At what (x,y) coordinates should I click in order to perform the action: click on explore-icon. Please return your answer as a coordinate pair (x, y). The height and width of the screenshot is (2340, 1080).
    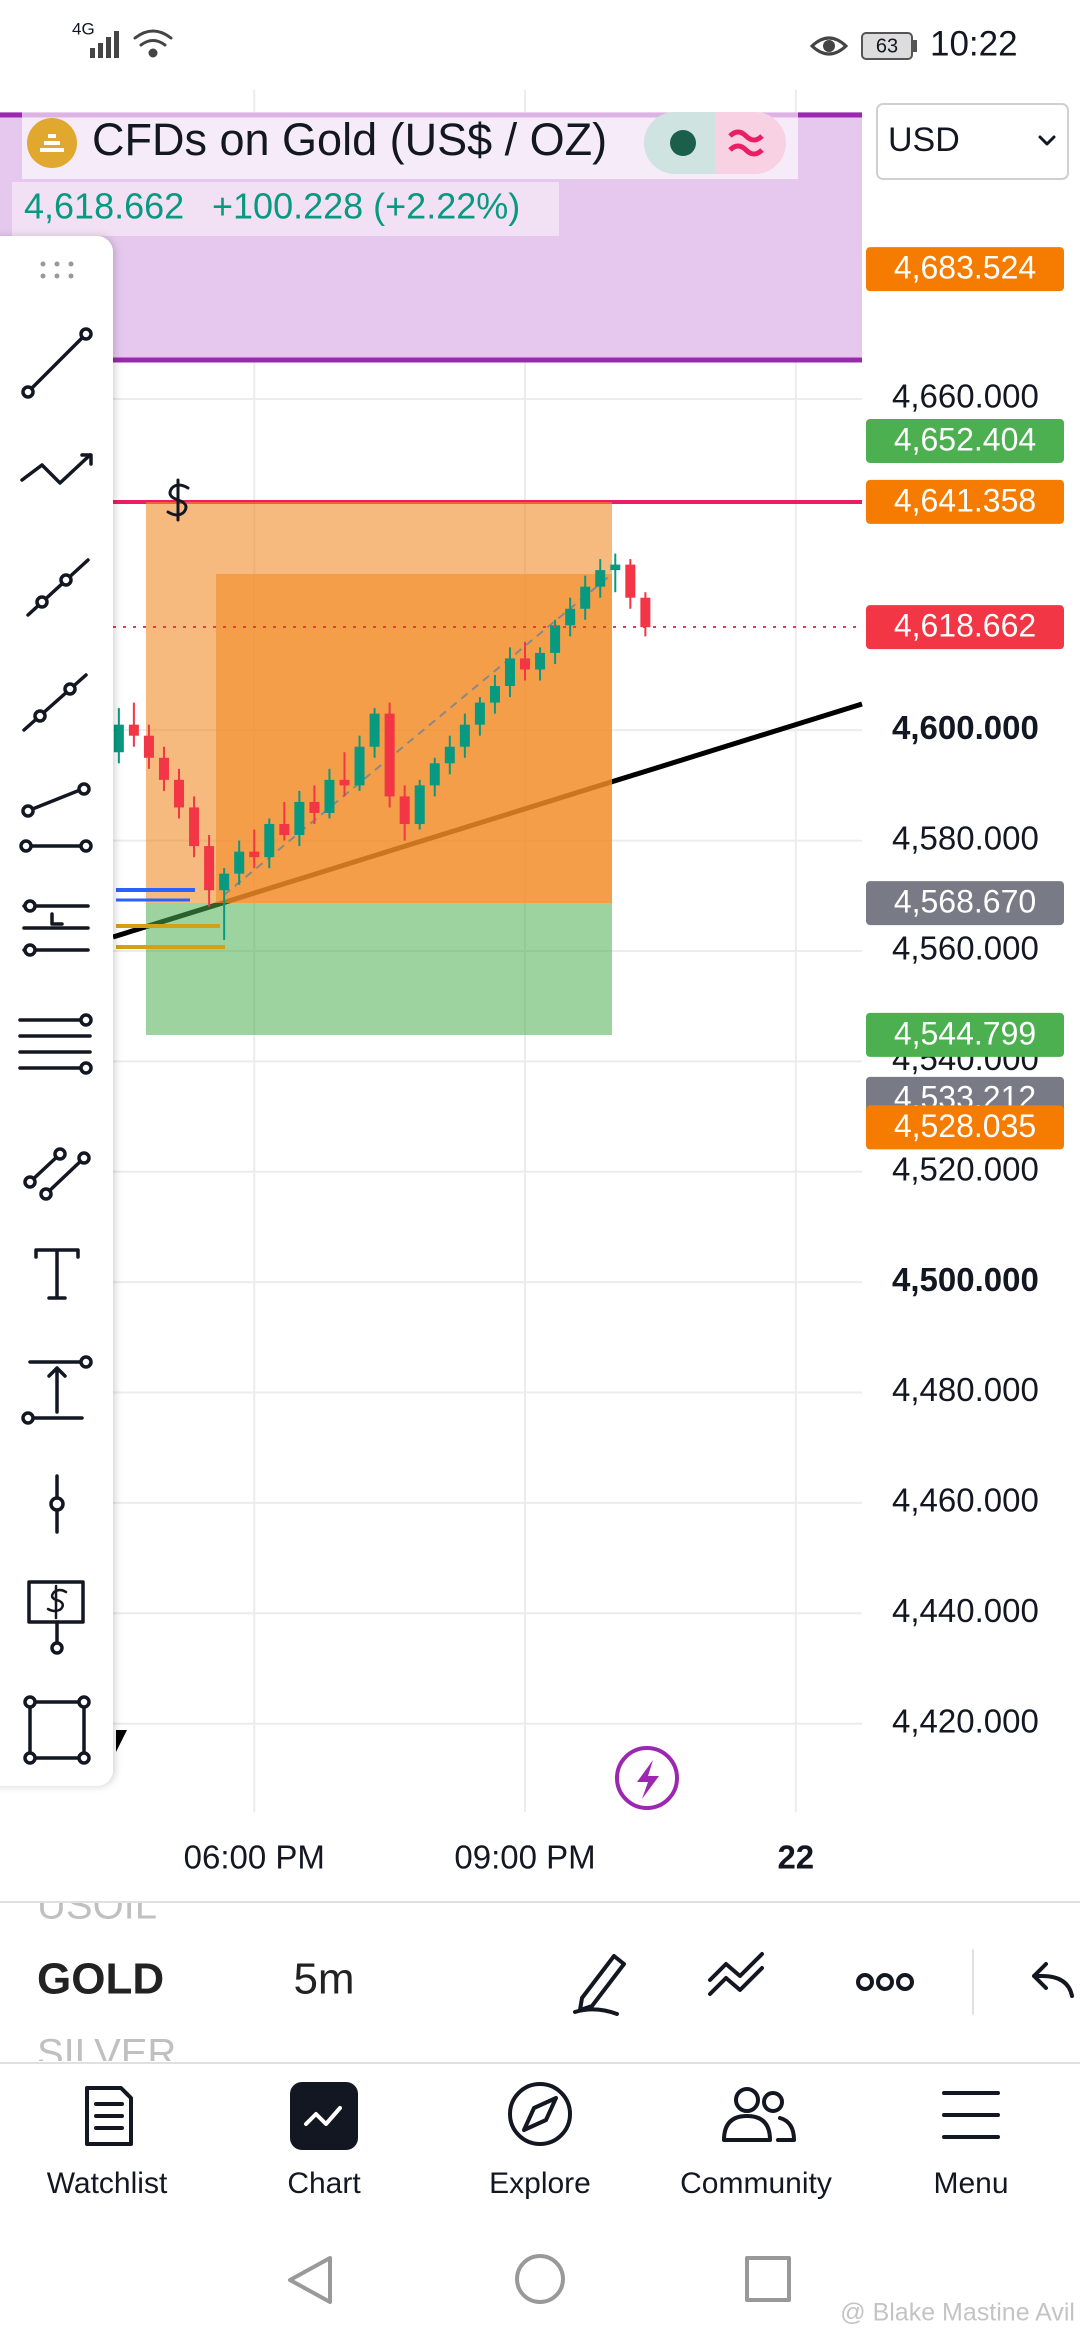
    Looking at the image, I should click on (540, 2114).